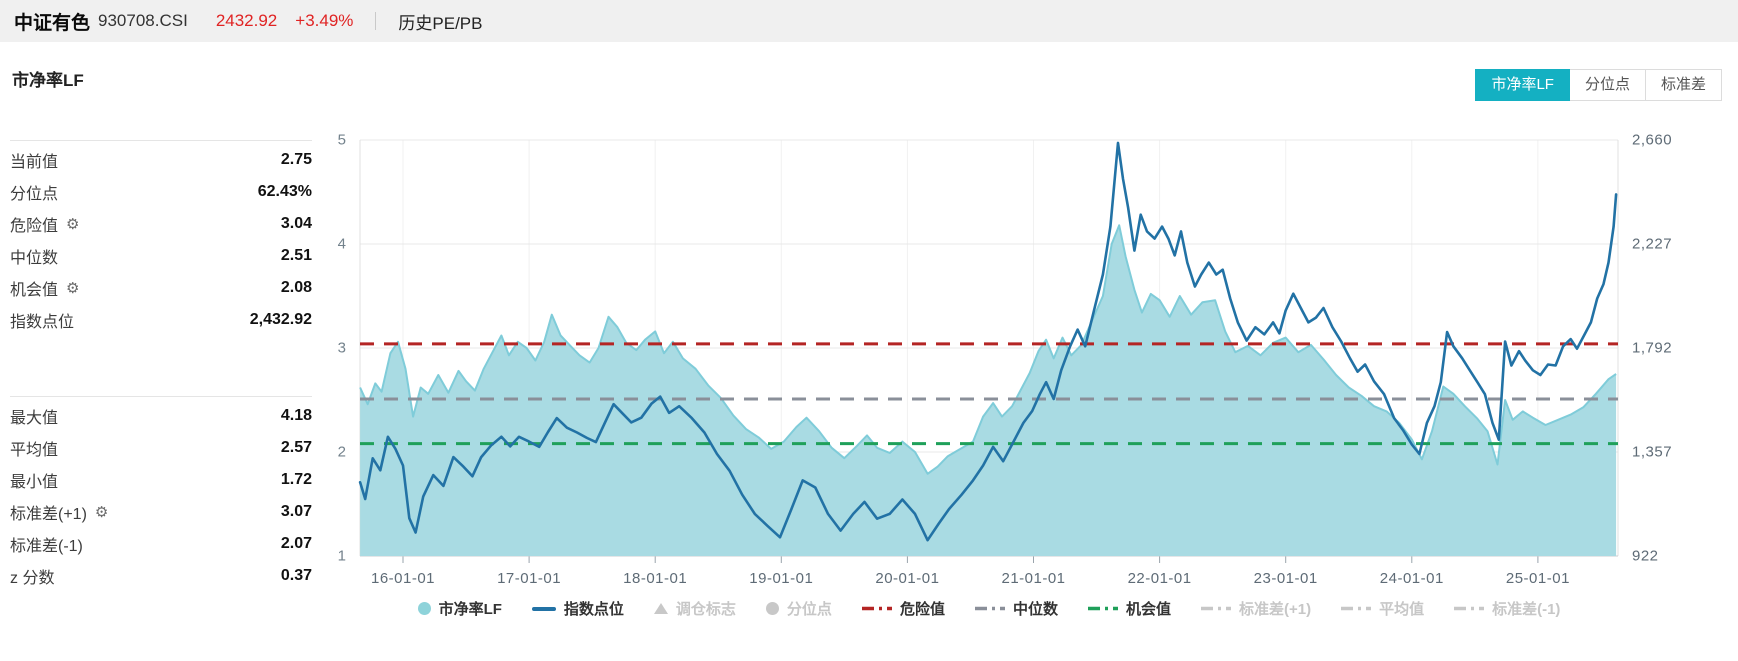 The height and width of the screenshot is (661, 1738). What do you see at coordinates (280, 319) in the screenshot?
I see `stat-value: 2,432.92` at bounding box center [280, 319].